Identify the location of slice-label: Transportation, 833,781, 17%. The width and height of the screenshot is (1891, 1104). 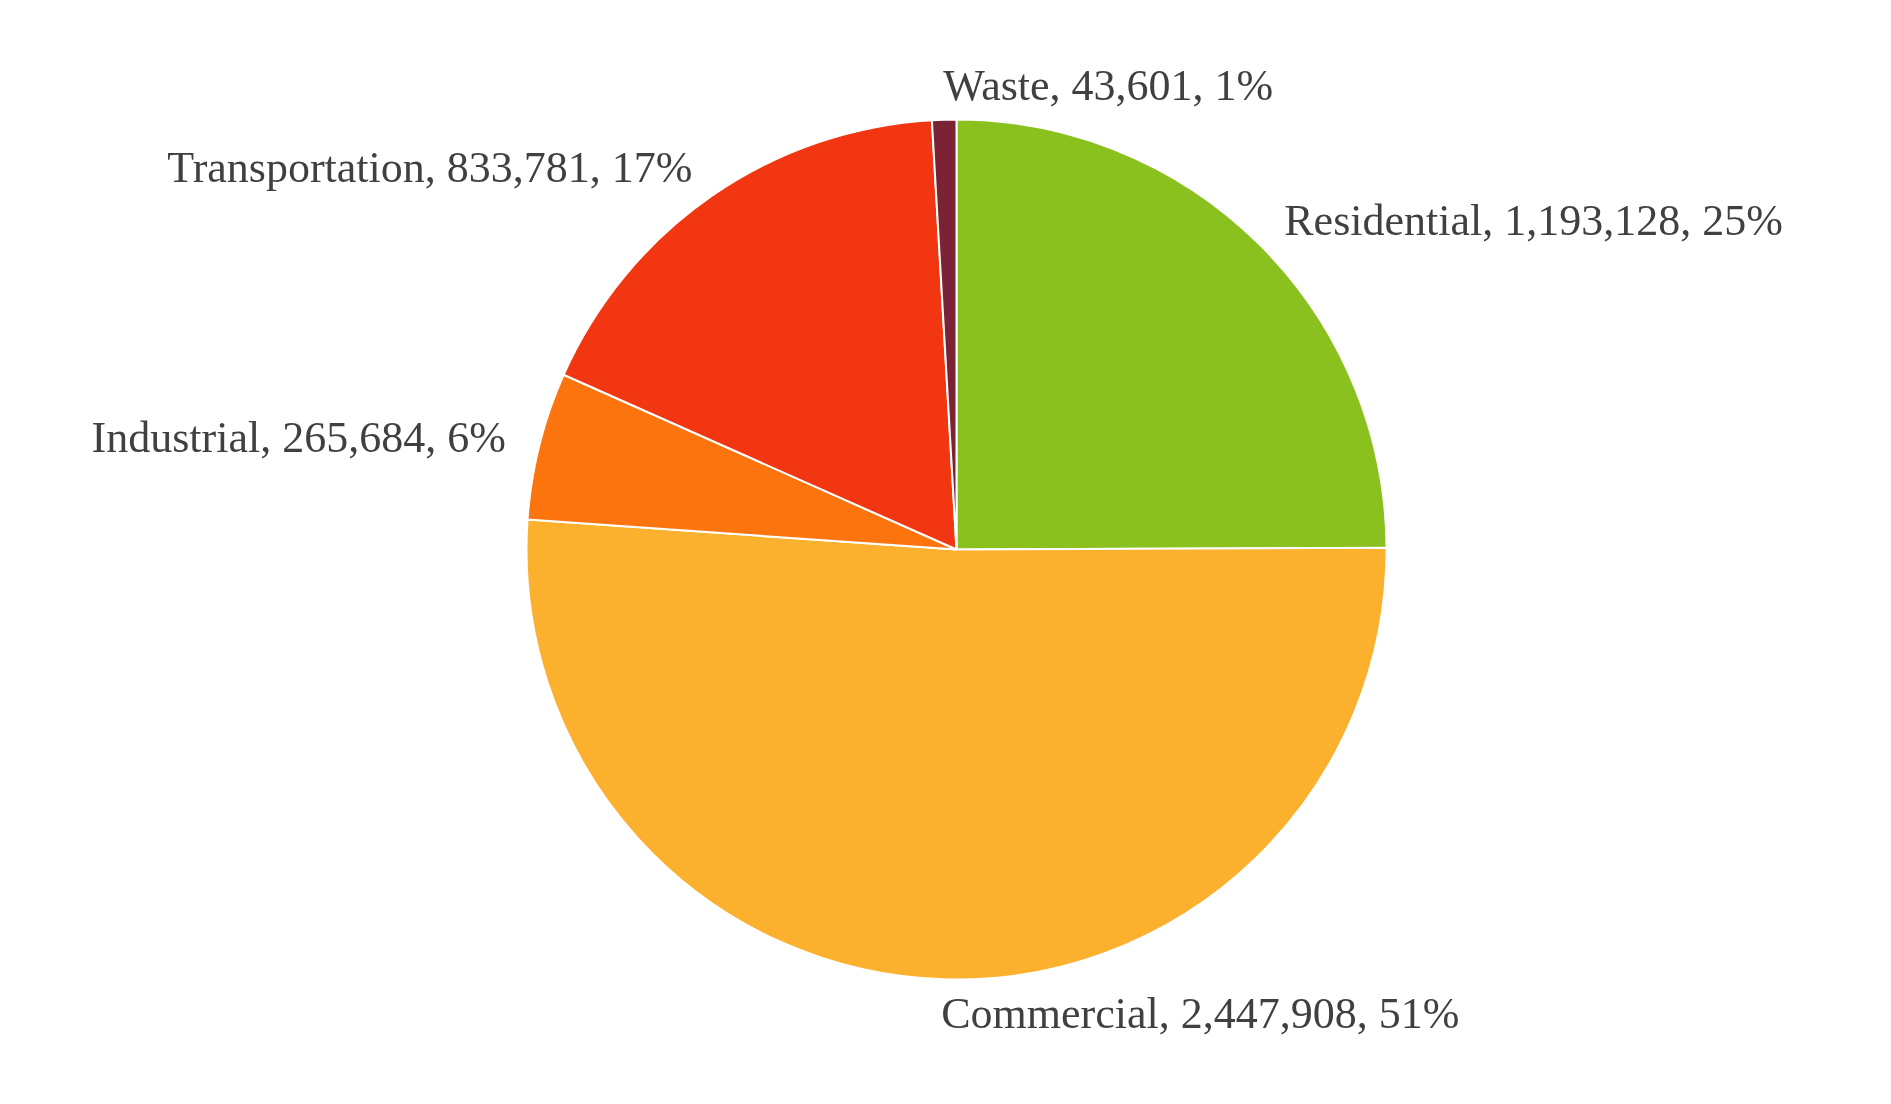
(430, 167).